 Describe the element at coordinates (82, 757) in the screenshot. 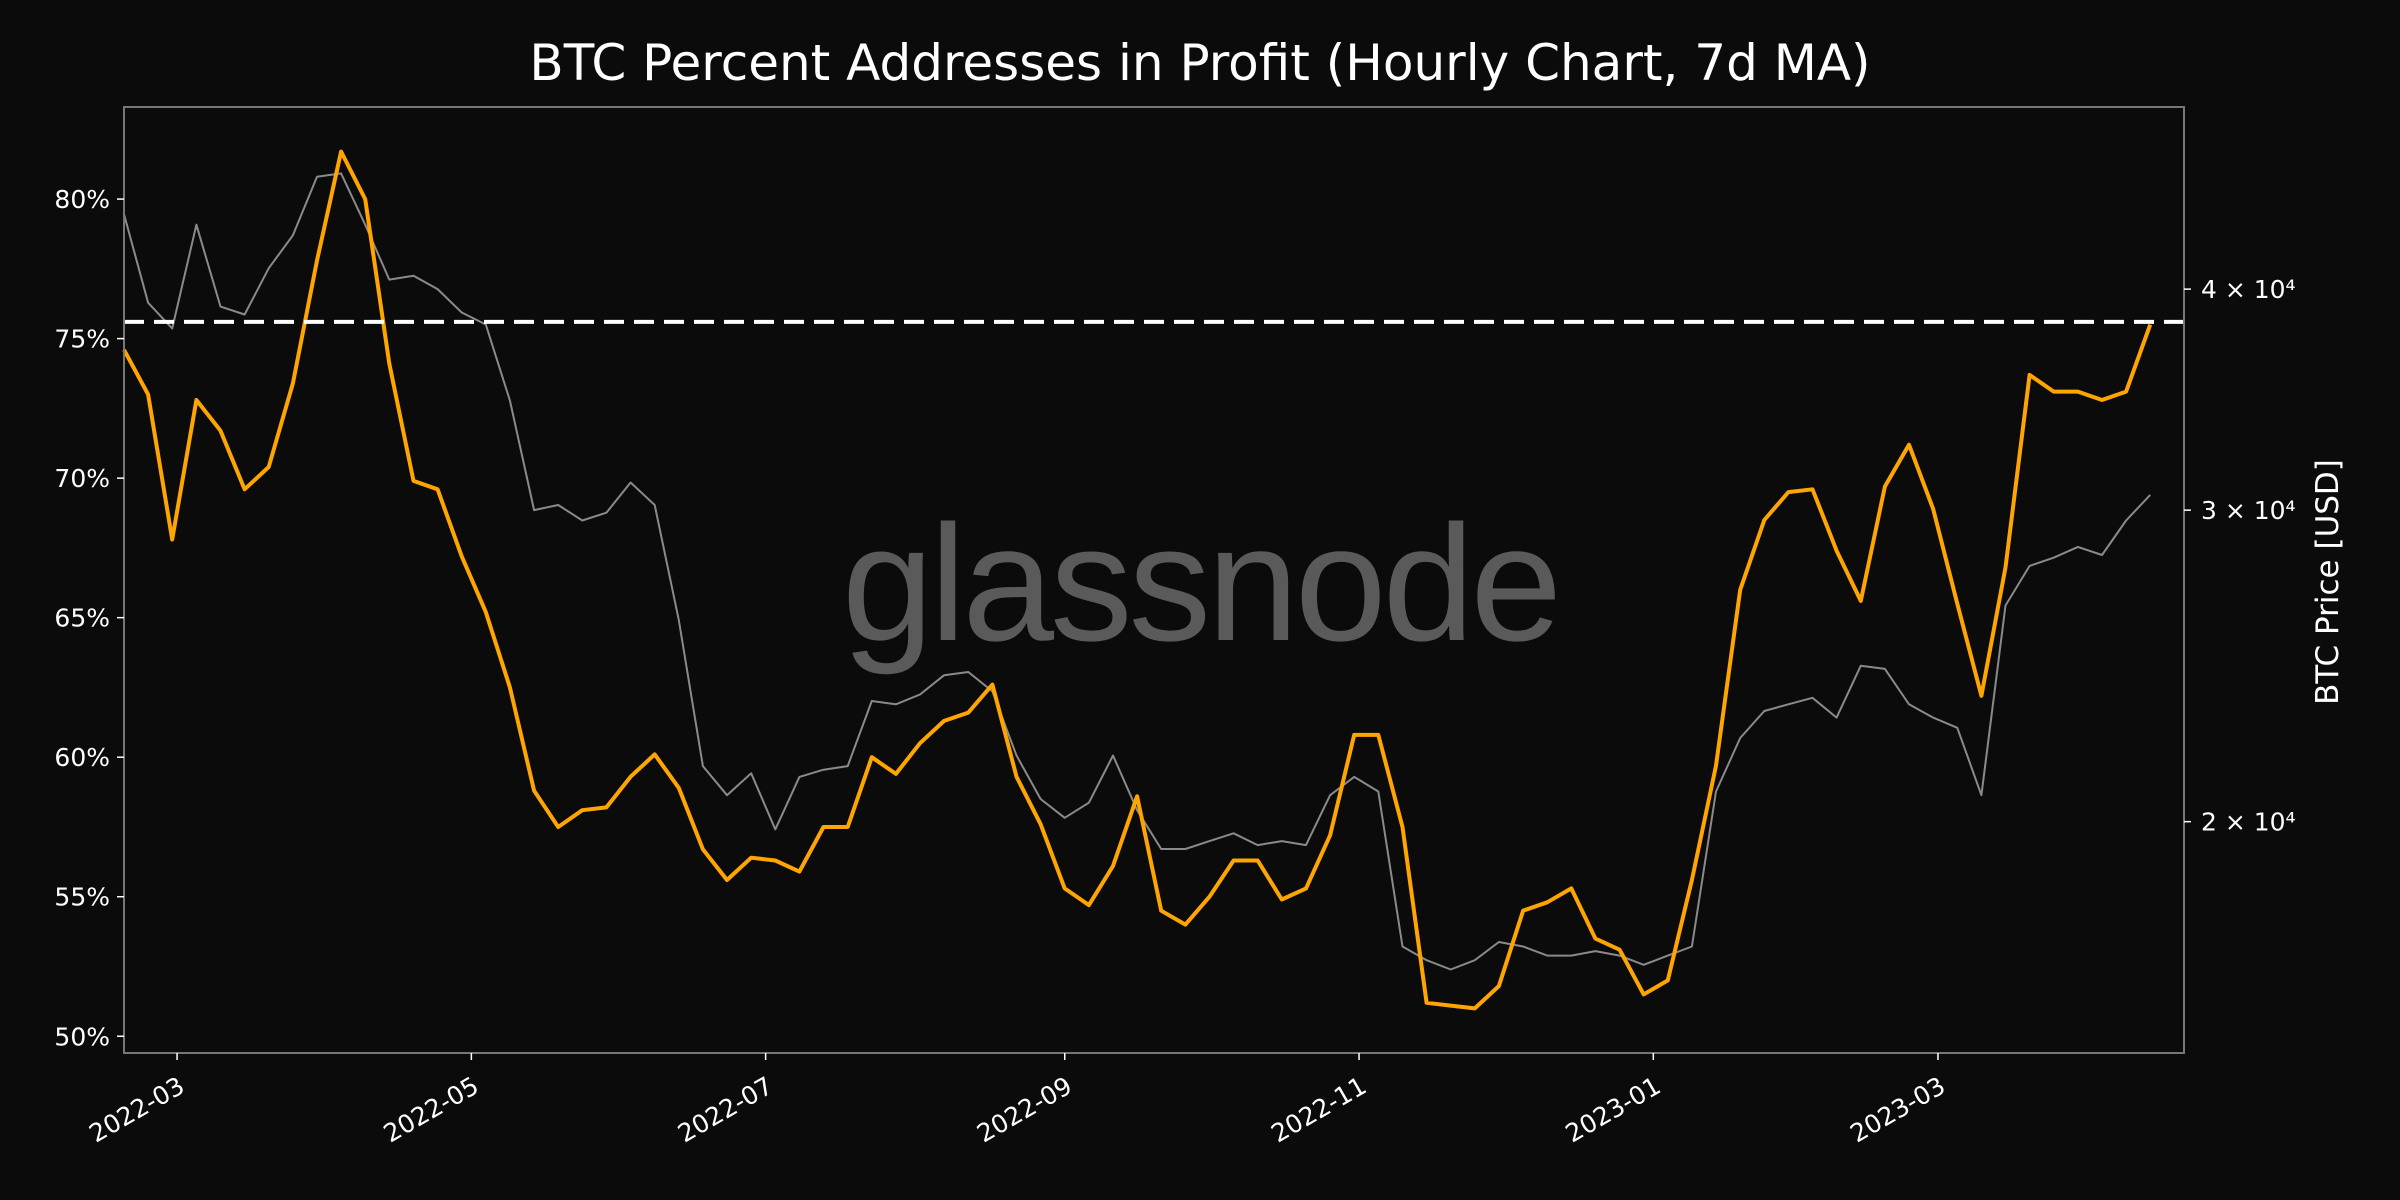

I see `y-left-tick-label: 60%` at that location.